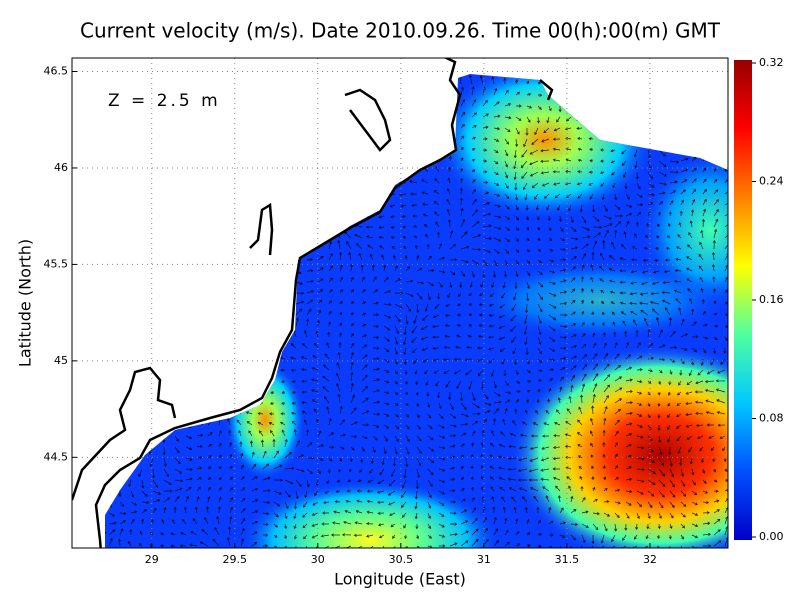 This screenshot has width=800, height=600. I want to click on x-tick-label: 31, so click(484, 559).